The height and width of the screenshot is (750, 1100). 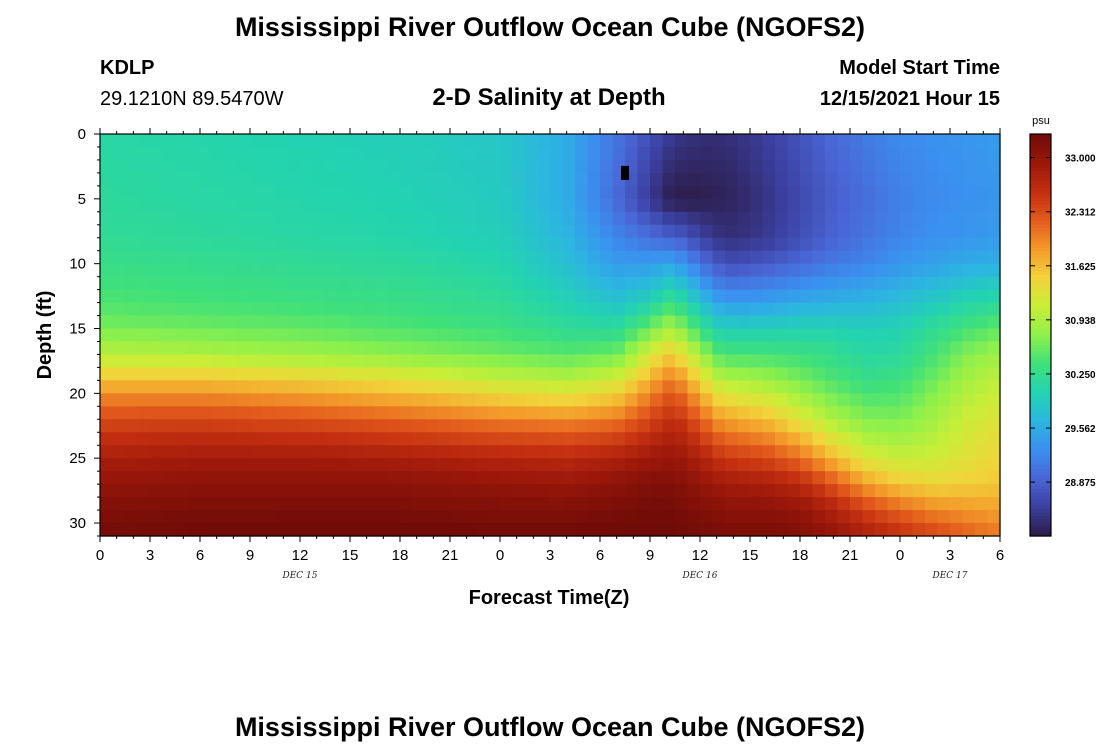 I want to click on colorbar-tick-label: 31.625, so click(x=1080, y=267).